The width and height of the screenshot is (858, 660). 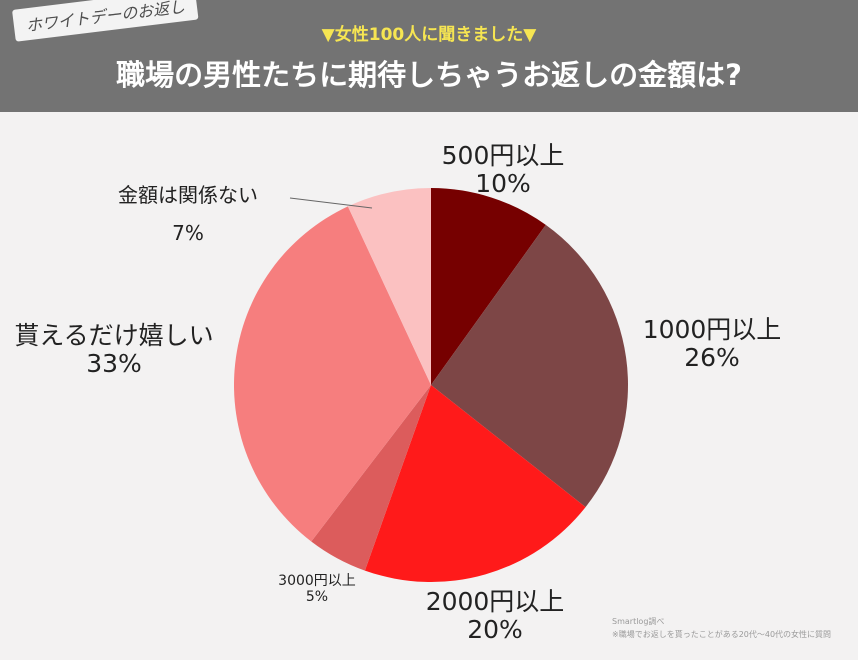 I want to click on survey-subtitle: ▼女性100人に聞きました▼, so click(x=429, y=35).